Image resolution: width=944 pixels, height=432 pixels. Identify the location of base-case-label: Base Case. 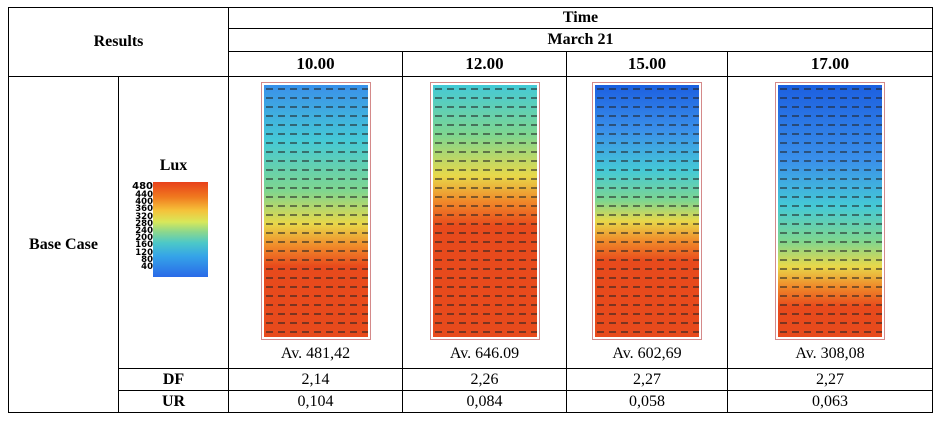
(63, 244).